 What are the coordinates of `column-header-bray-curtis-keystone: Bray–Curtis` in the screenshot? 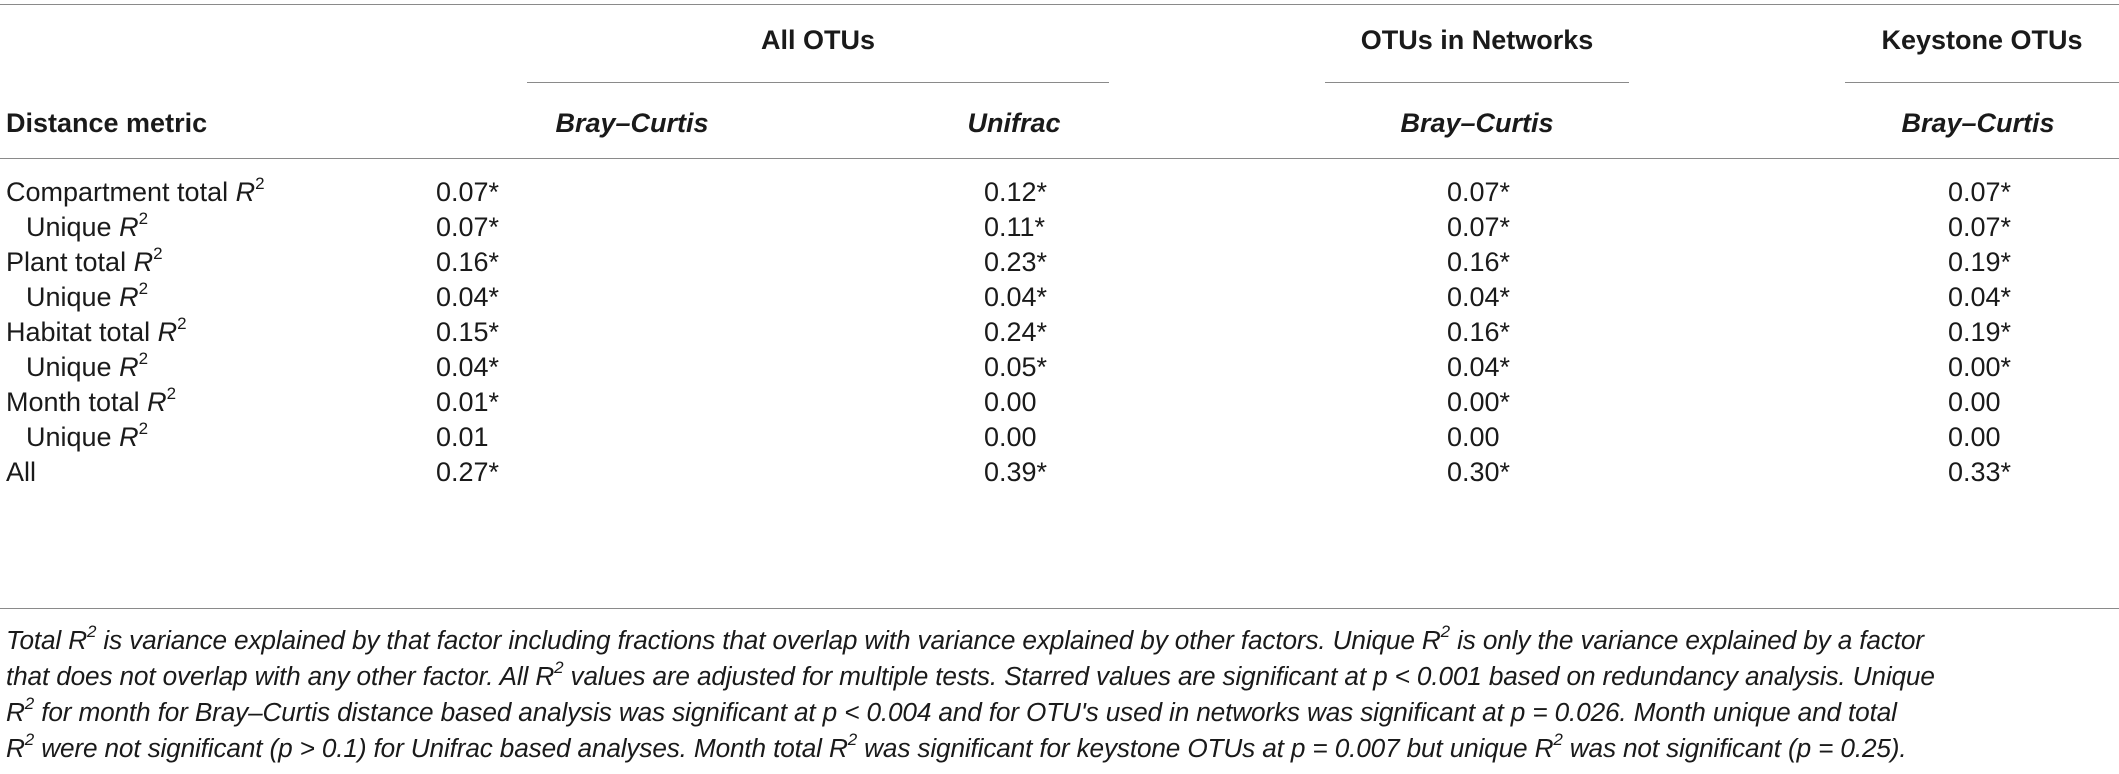 It's located at (1978, 123).